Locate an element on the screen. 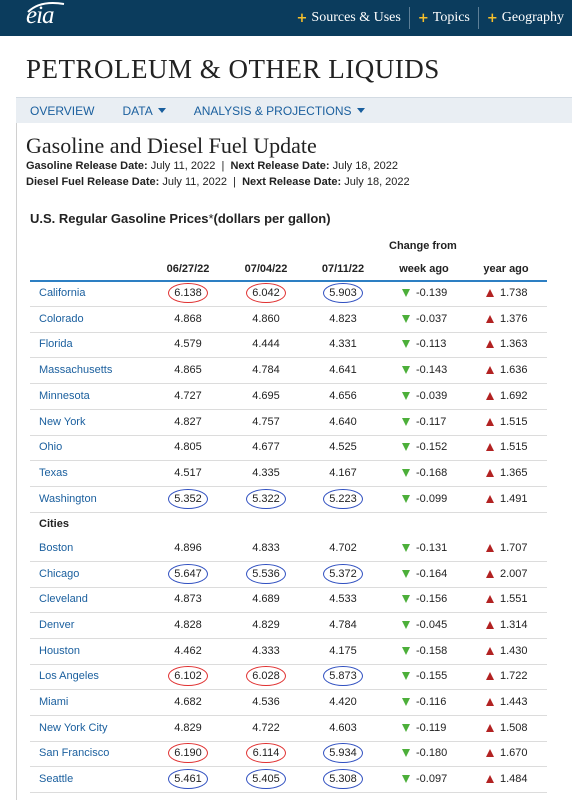 The width and height of the screenshot is (572, 800). price-value: 4.827 is located at coordinates (188, 421).